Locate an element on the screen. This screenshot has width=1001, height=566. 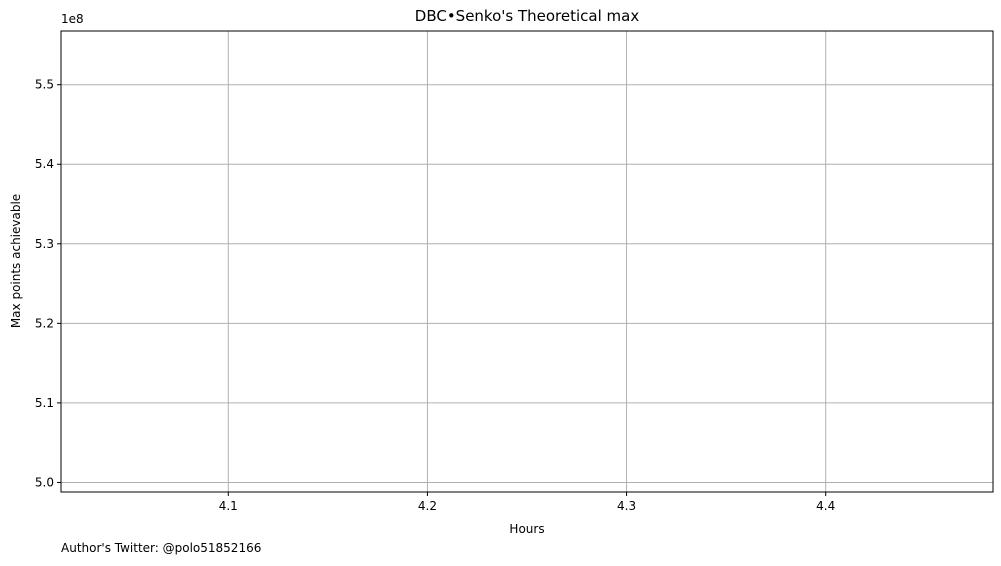
chart-title: DBC•Senko's Theoretical max is located at coordinates (527, 16).